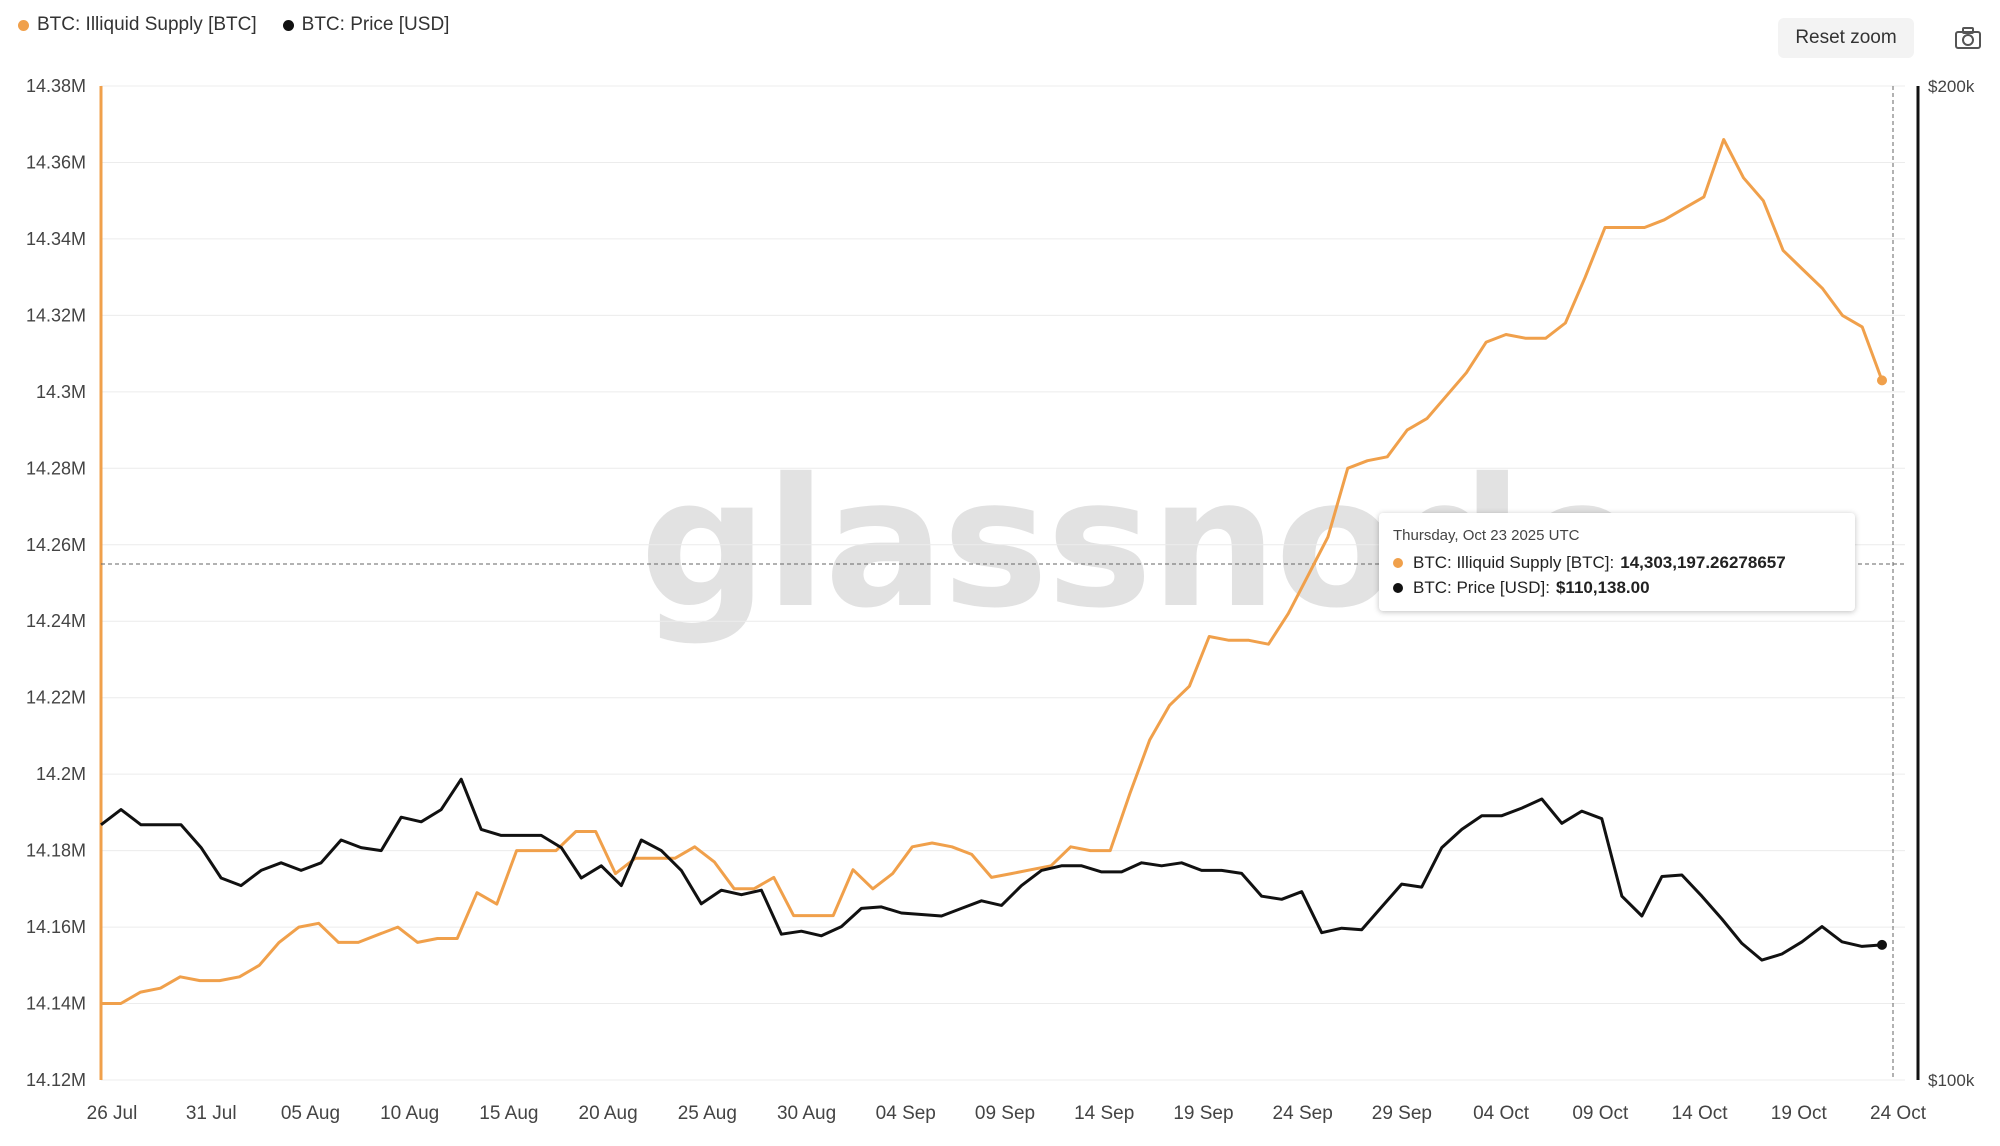 This screenshot has height=1146, width=2000. Describe the element at coordinates (56, 162) in the screenshot. I see `y-tick-label: 14.36M` at that location.